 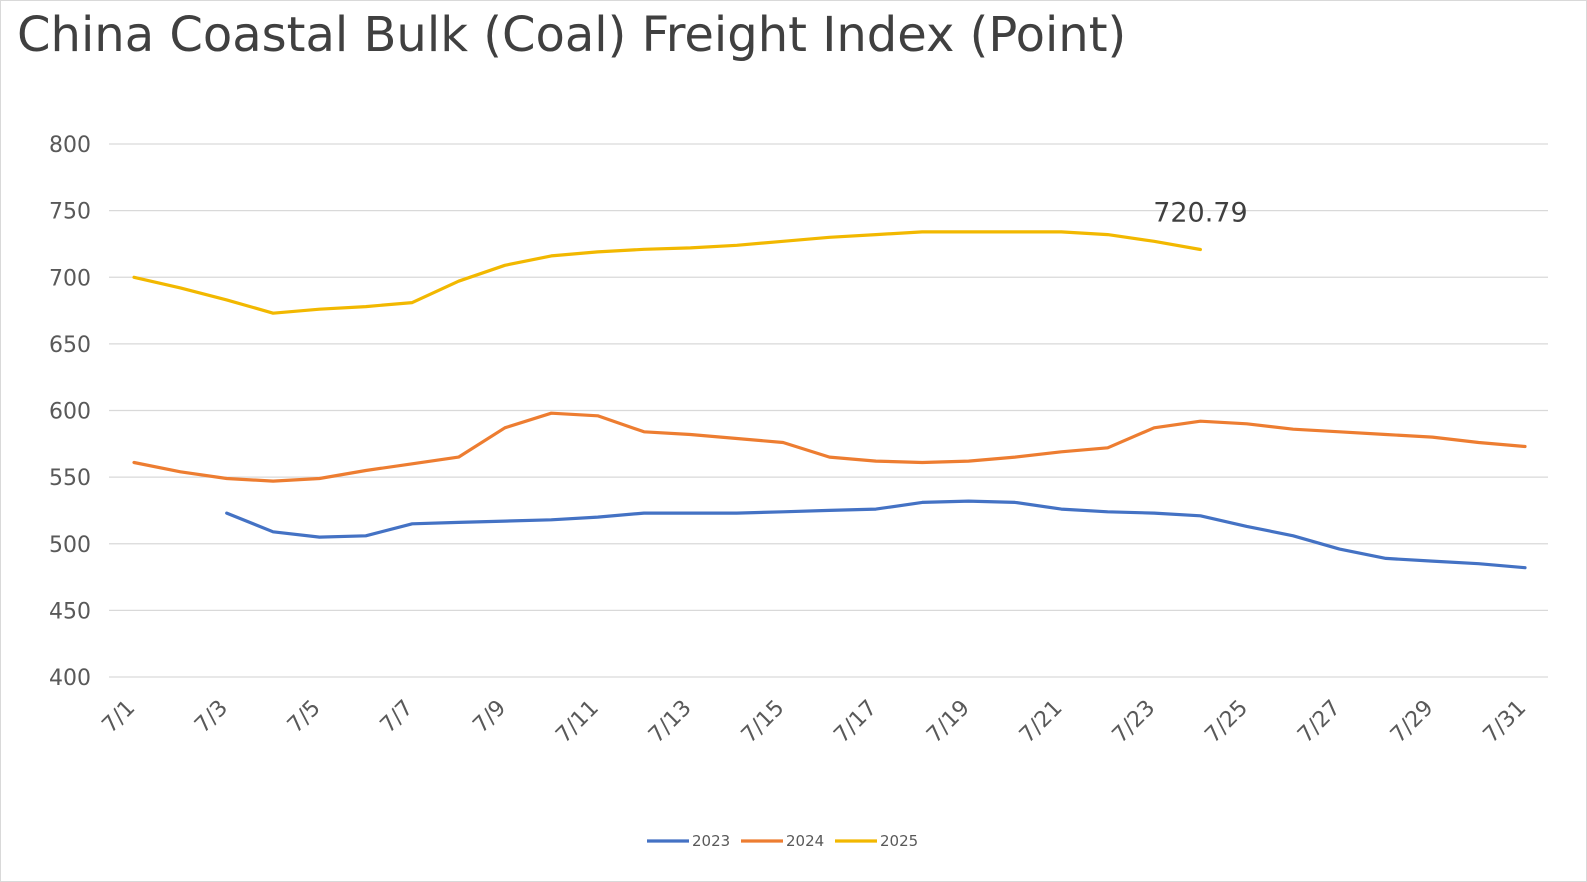 What do you see at coordinates (876, 534) in the screenshot?
I see `series-line-2023` at bounding box center [876, 534].